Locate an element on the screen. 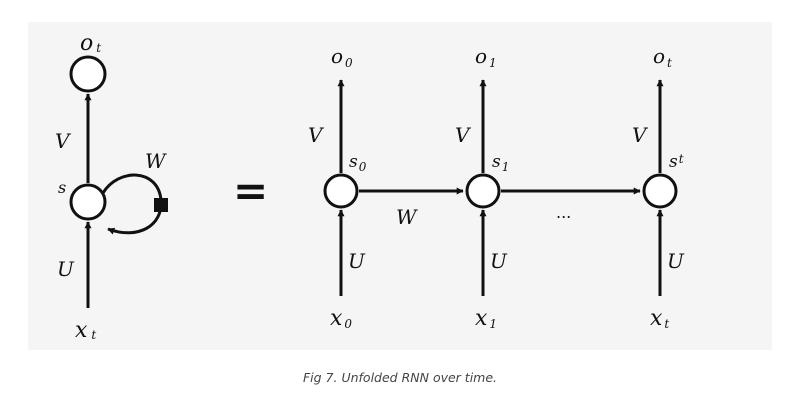  rolled-weight-w: W is located at coordinates (156, 161).